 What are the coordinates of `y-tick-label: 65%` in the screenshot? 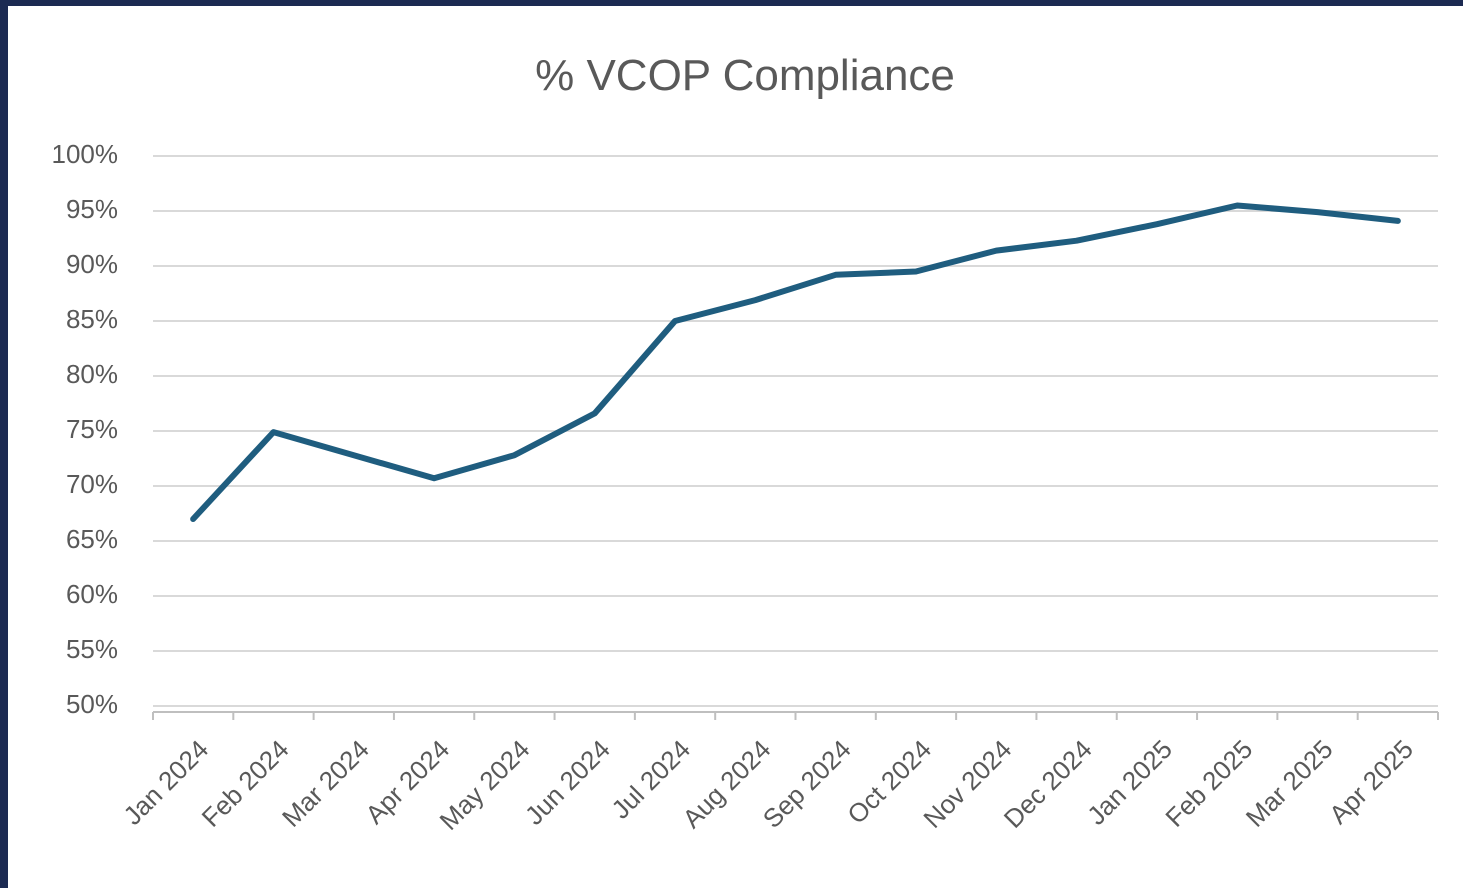 It's located at (92, 539).